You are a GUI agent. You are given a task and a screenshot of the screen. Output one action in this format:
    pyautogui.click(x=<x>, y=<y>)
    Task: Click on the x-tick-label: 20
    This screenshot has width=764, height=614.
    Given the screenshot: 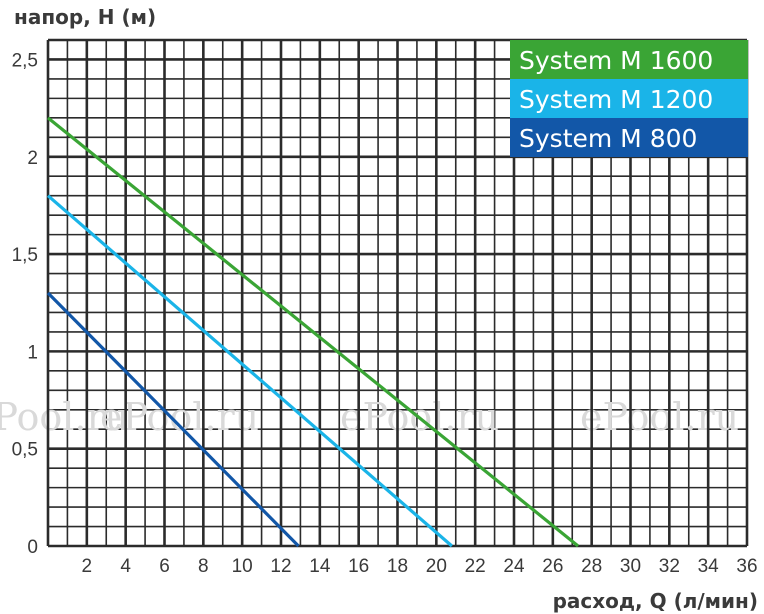 What is the action you would take?
    pyautogui.click(x=436, y=566)
    